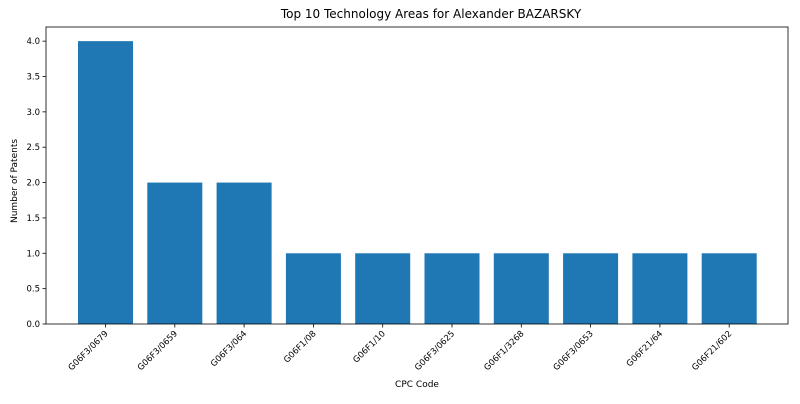 This screenshot has width=800, height=404. I want to click on x-tick-label-7: G06F1/3268, so click(504, 351).